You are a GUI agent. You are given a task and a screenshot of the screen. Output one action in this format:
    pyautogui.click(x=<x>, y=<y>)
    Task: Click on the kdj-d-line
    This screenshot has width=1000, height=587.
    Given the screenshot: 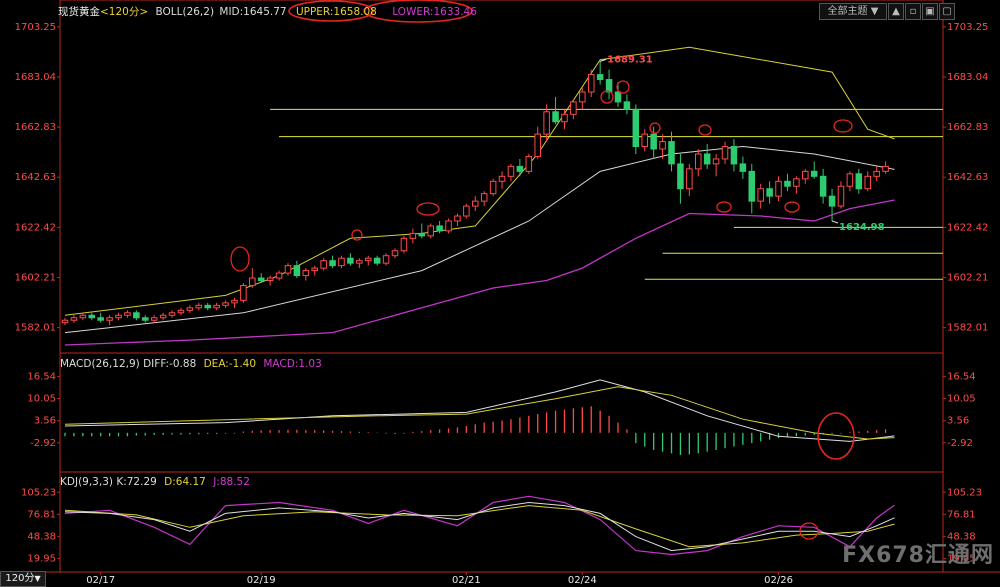 What is the action you would take?
    pyautogui.click(x=479, y=526)
    